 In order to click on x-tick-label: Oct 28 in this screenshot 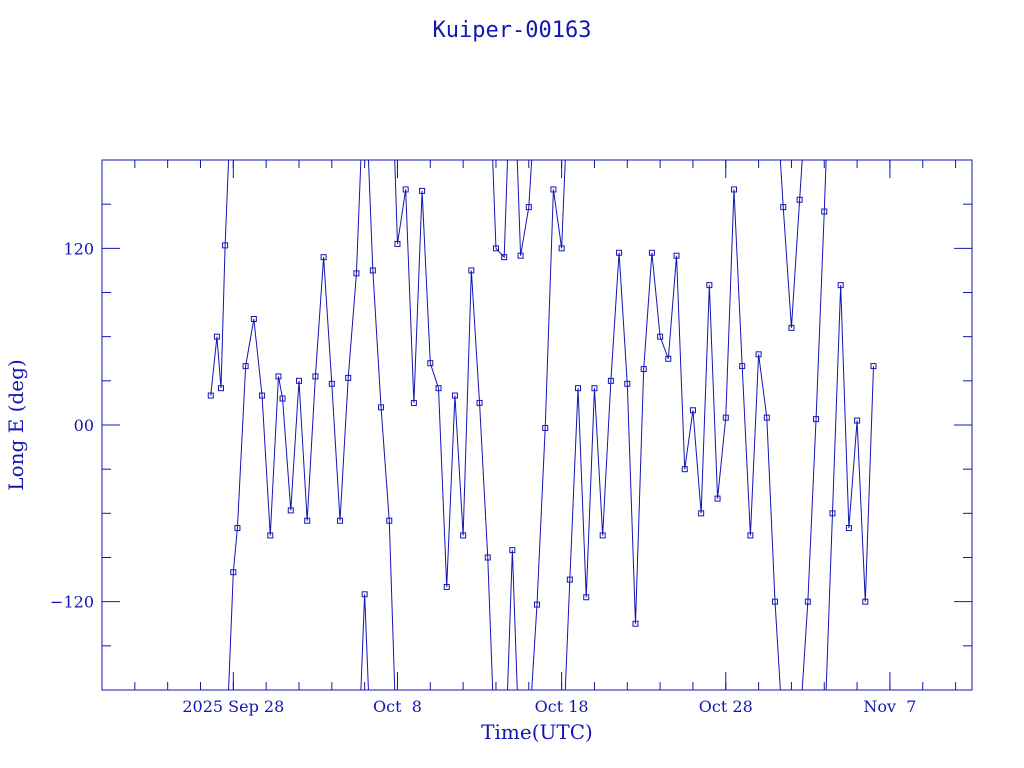, I will do `click(726, 706)`.